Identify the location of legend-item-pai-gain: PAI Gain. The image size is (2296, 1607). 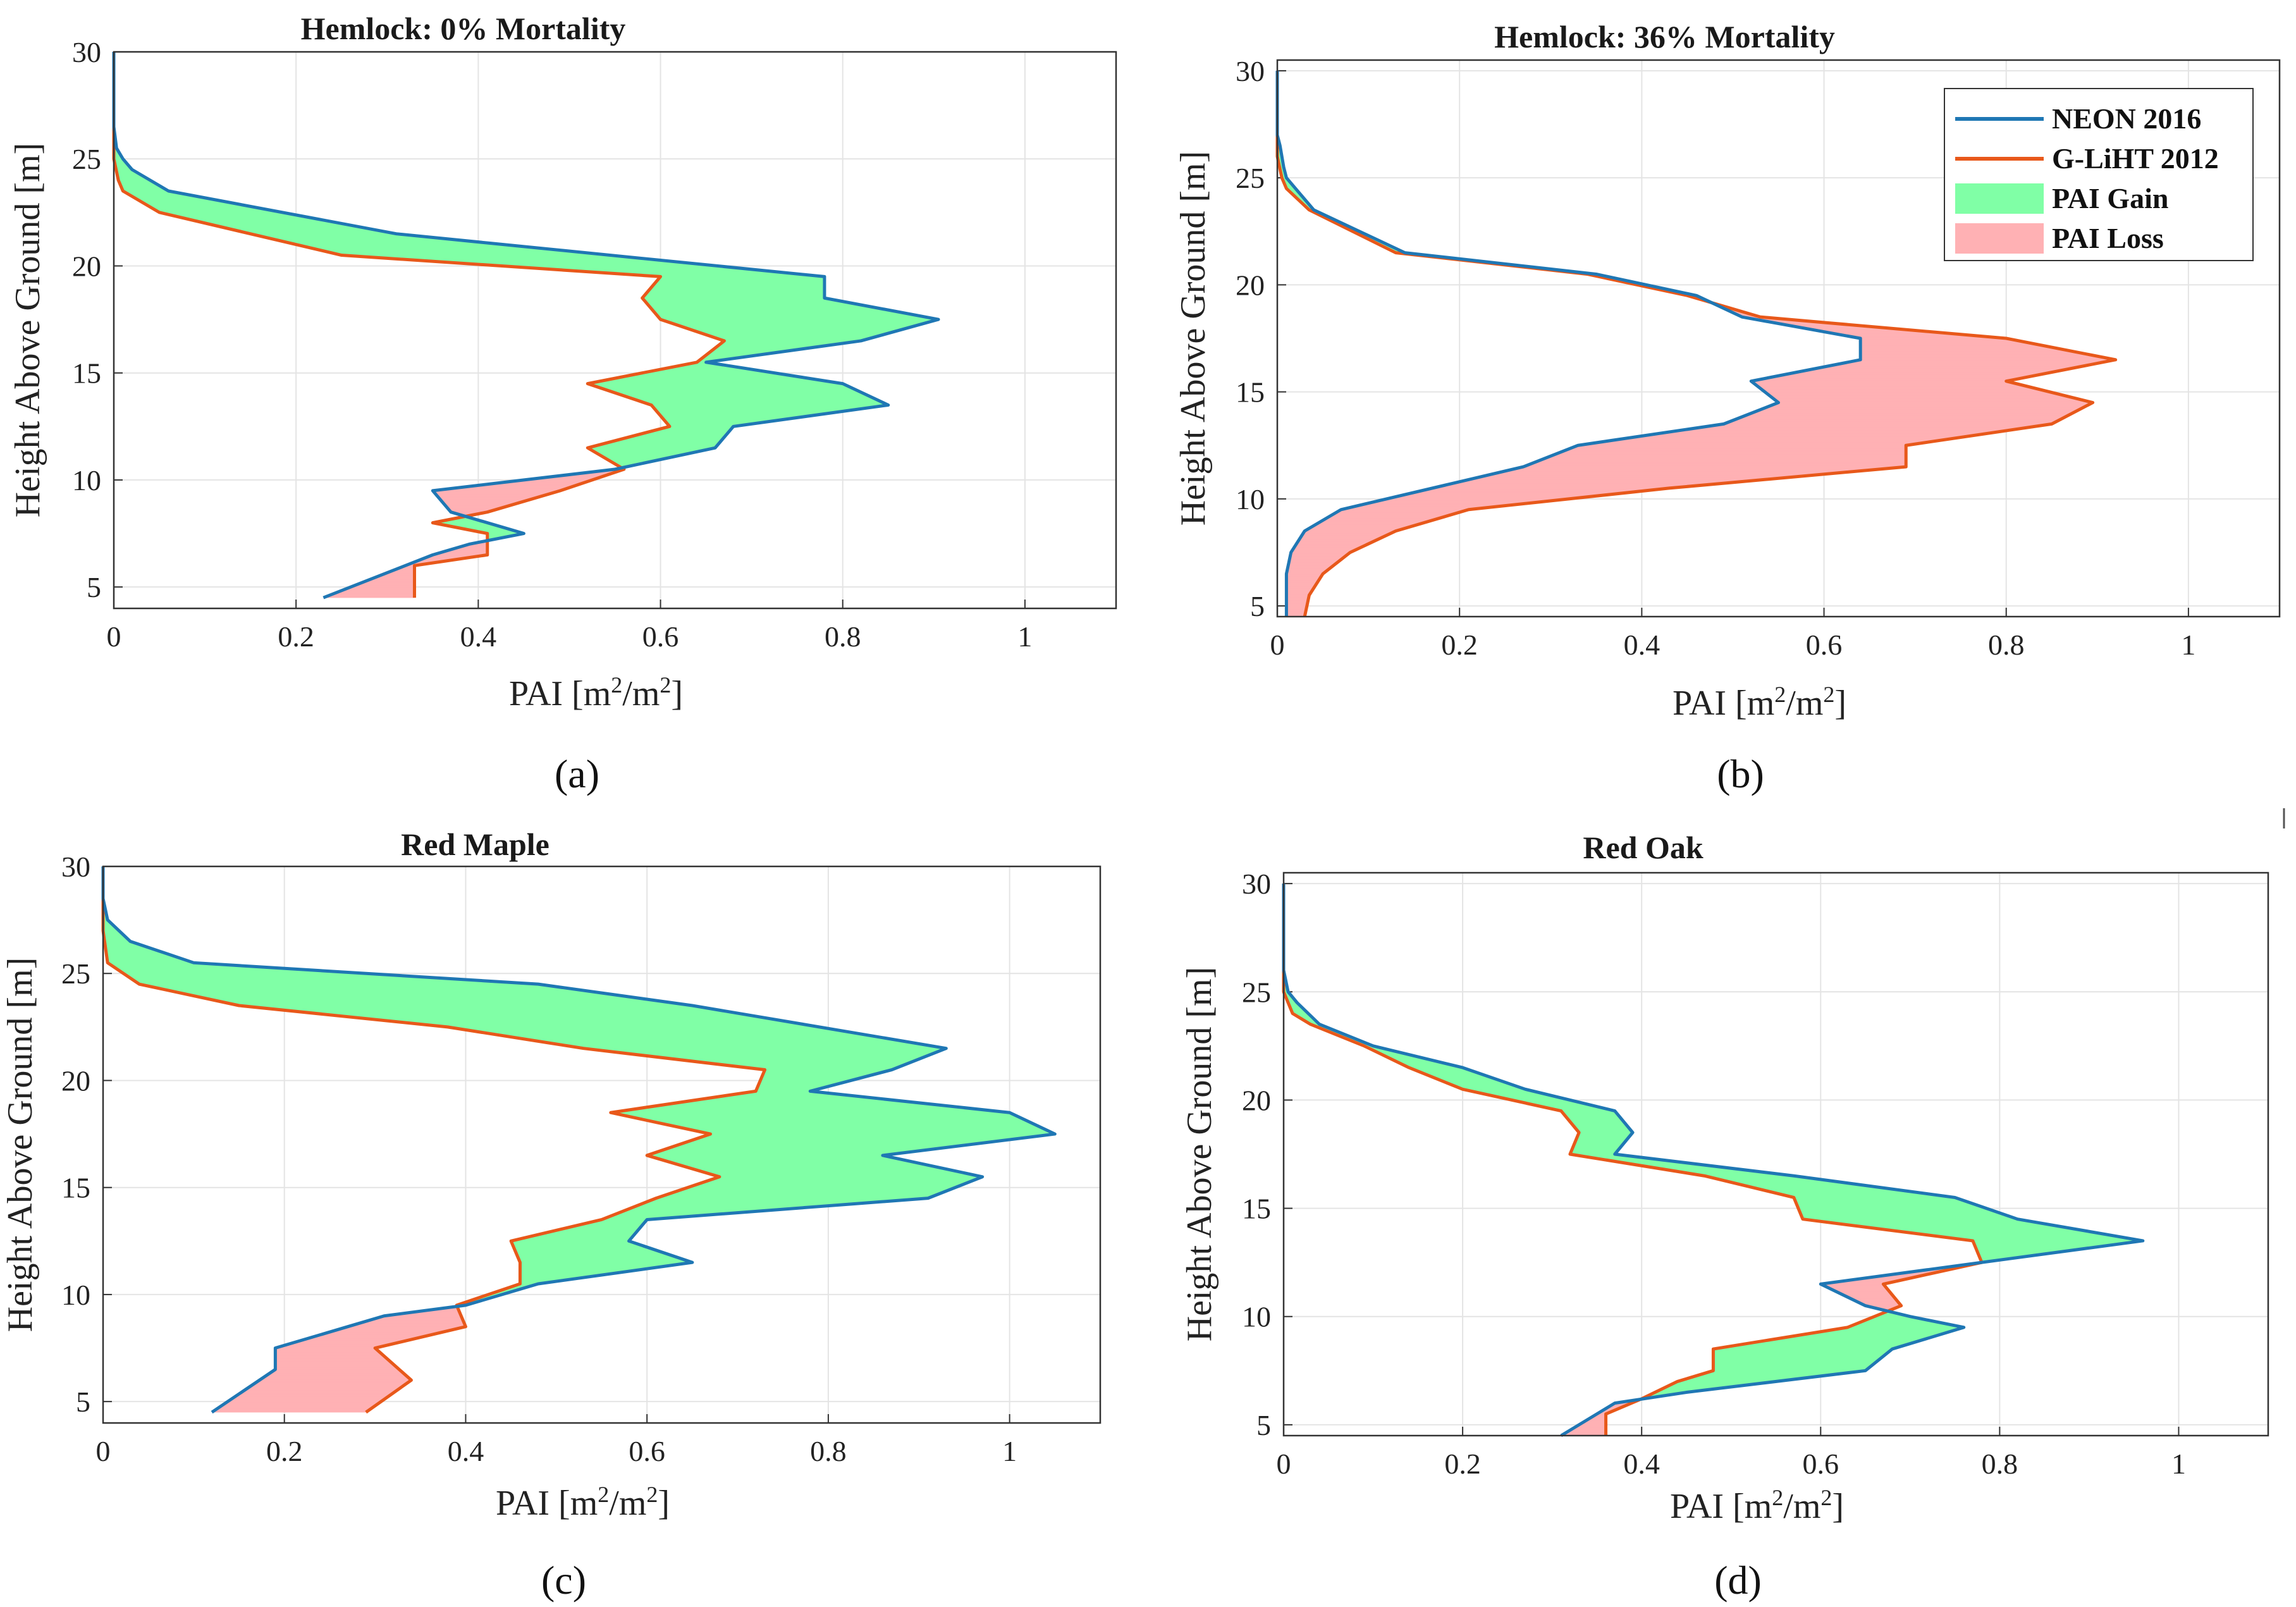
(2110, 198).